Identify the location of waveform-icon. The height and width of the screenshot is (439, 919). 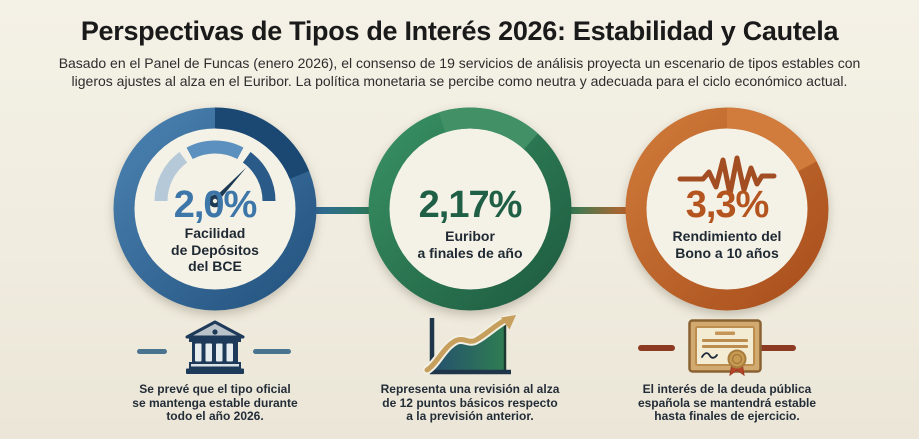
(727, 176).